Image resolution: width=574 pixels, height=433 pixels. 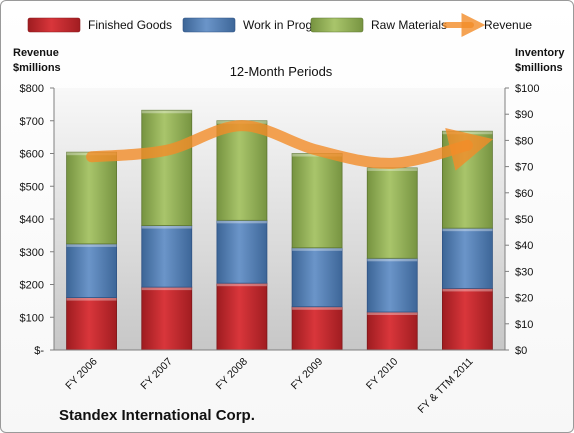 I want to click on right-axis-title-line1: Inventory, so click(x=540, y=53).